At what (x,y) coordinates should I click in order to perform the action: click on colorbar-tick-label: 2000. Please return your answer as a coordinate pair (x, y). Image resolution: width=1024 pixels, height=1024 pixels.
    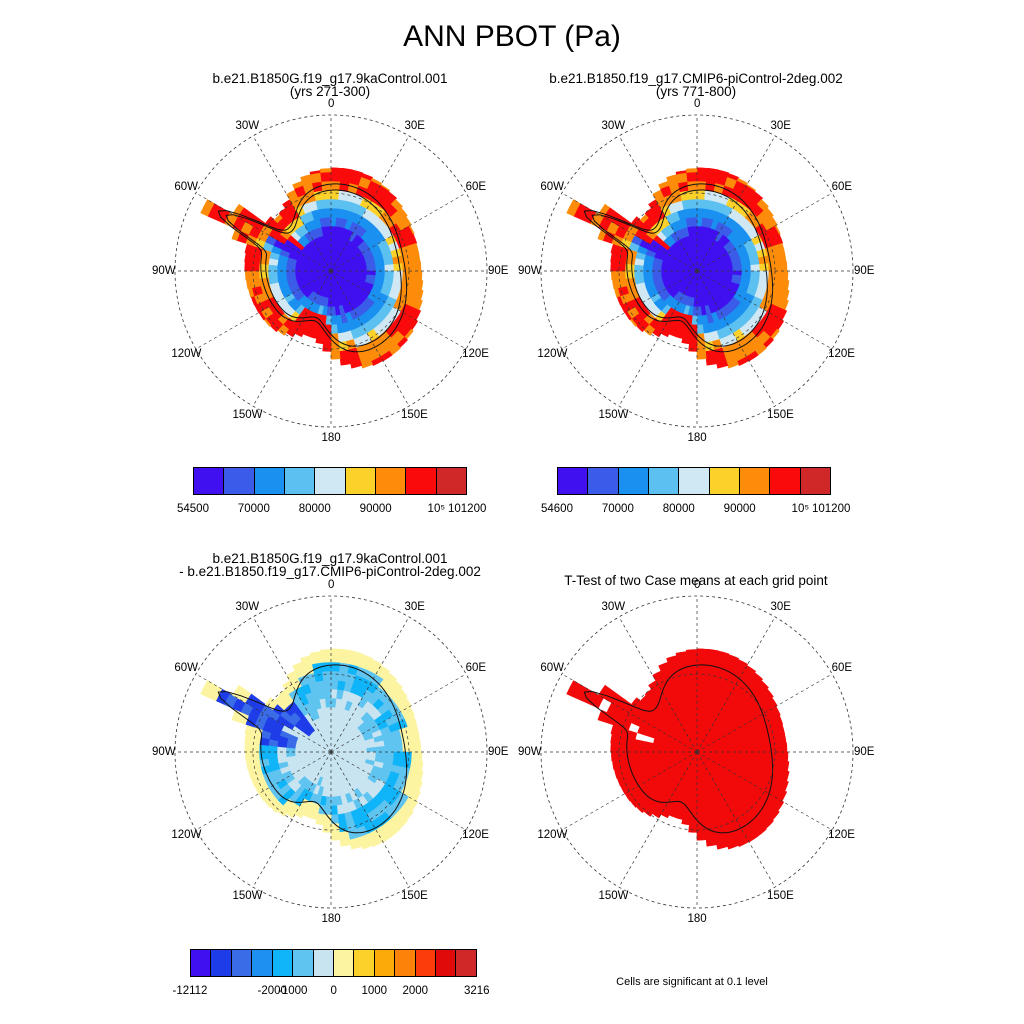
    Looking at the image, I should click on (415, 991).